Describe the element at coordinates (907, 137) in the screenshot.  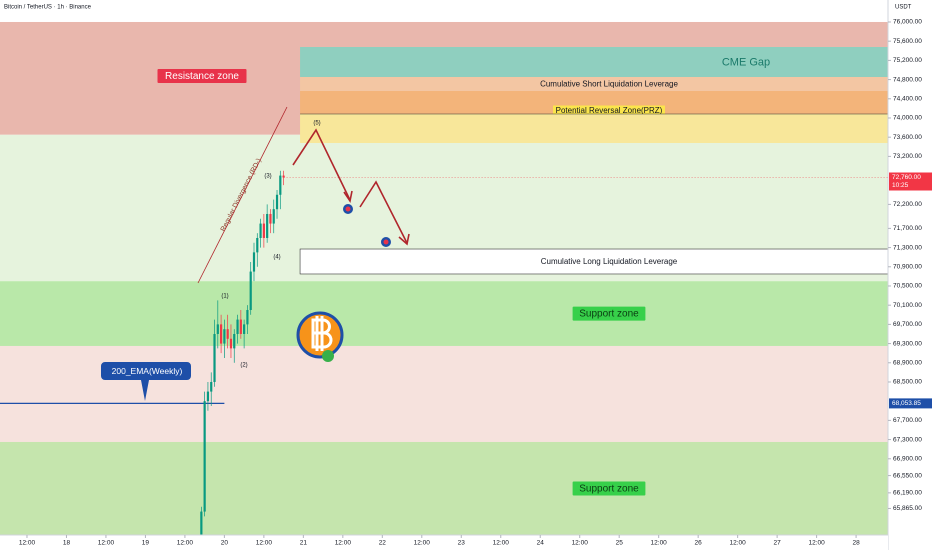
I see `y-tick-label: 73,600.00` at that location.